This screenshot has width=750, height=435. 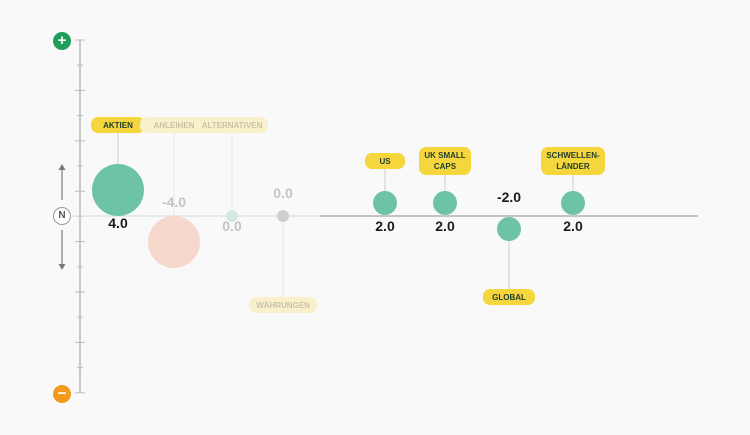 What do you see at coordinates (283, 249) in the screenshot?
I see `point-währungen: WÄHRUNGEN 0.0` at bounding box center [283, 249].